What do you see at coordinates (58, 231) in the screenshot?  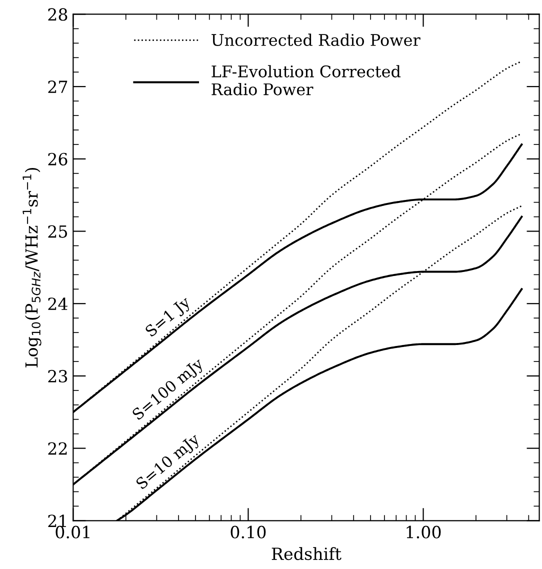 I see `y-tick-label: 25` at bounding box center [58, 231].